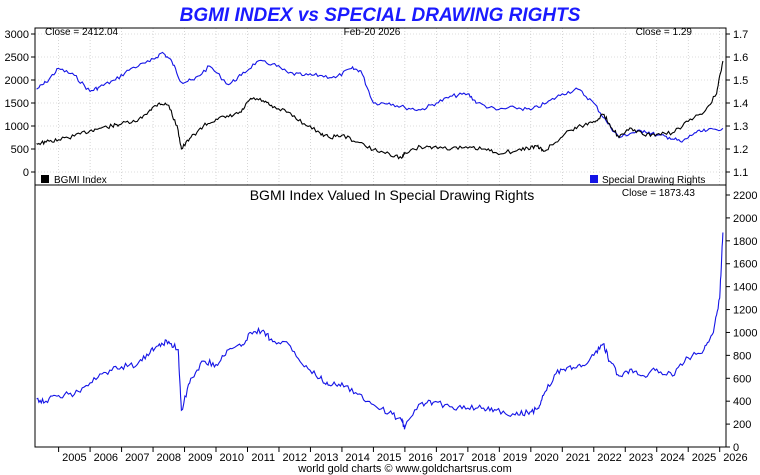  I want to click on x-tick-label: 2013, so click(326, 458).